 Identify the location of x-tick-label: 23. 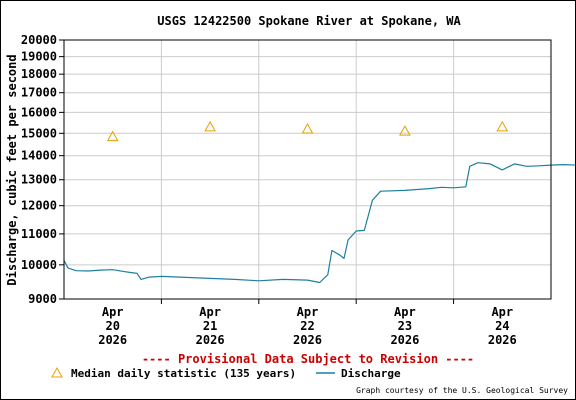
(405, 326).